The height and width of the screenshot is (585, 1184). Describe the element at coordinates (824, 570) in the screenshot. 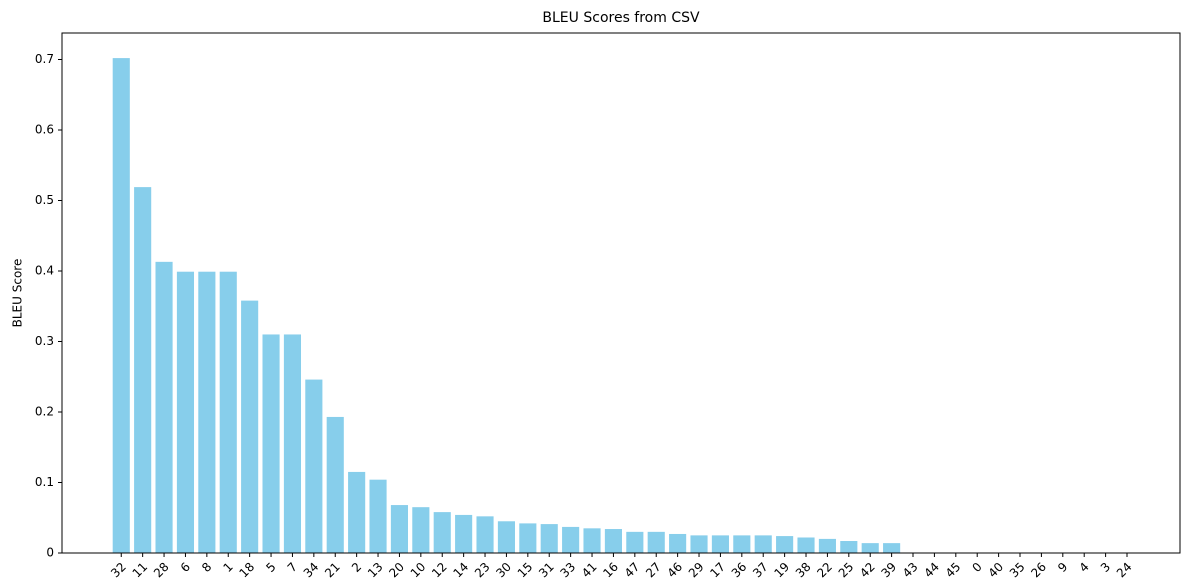

I see `x-tick-label: 22` at that location.